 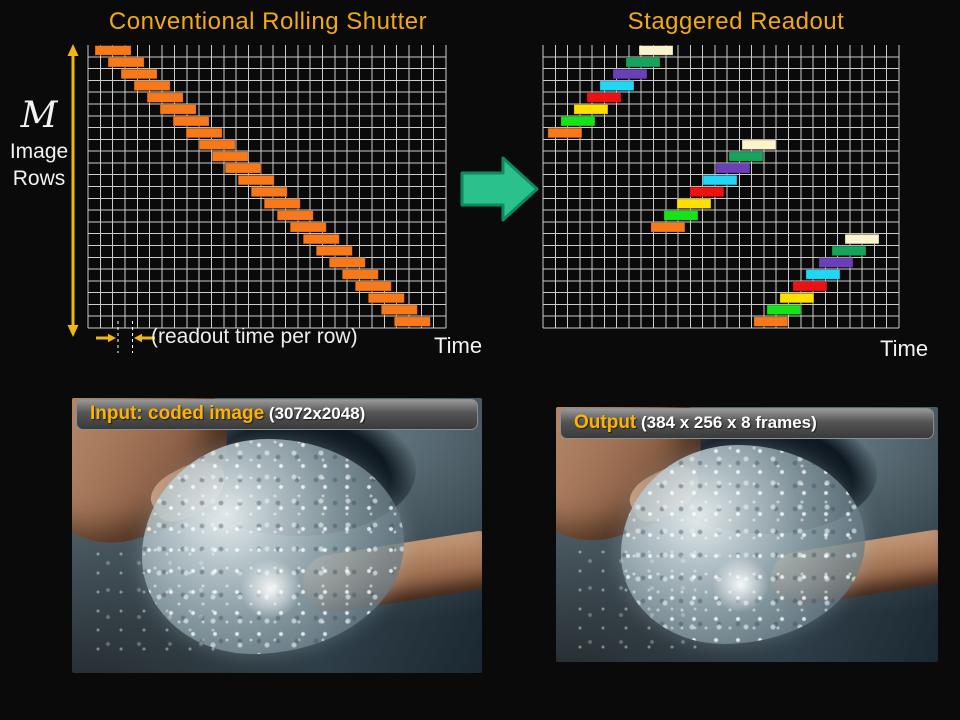 I want to click on time-axis-label-left: Time, so click(x=458, y=345).